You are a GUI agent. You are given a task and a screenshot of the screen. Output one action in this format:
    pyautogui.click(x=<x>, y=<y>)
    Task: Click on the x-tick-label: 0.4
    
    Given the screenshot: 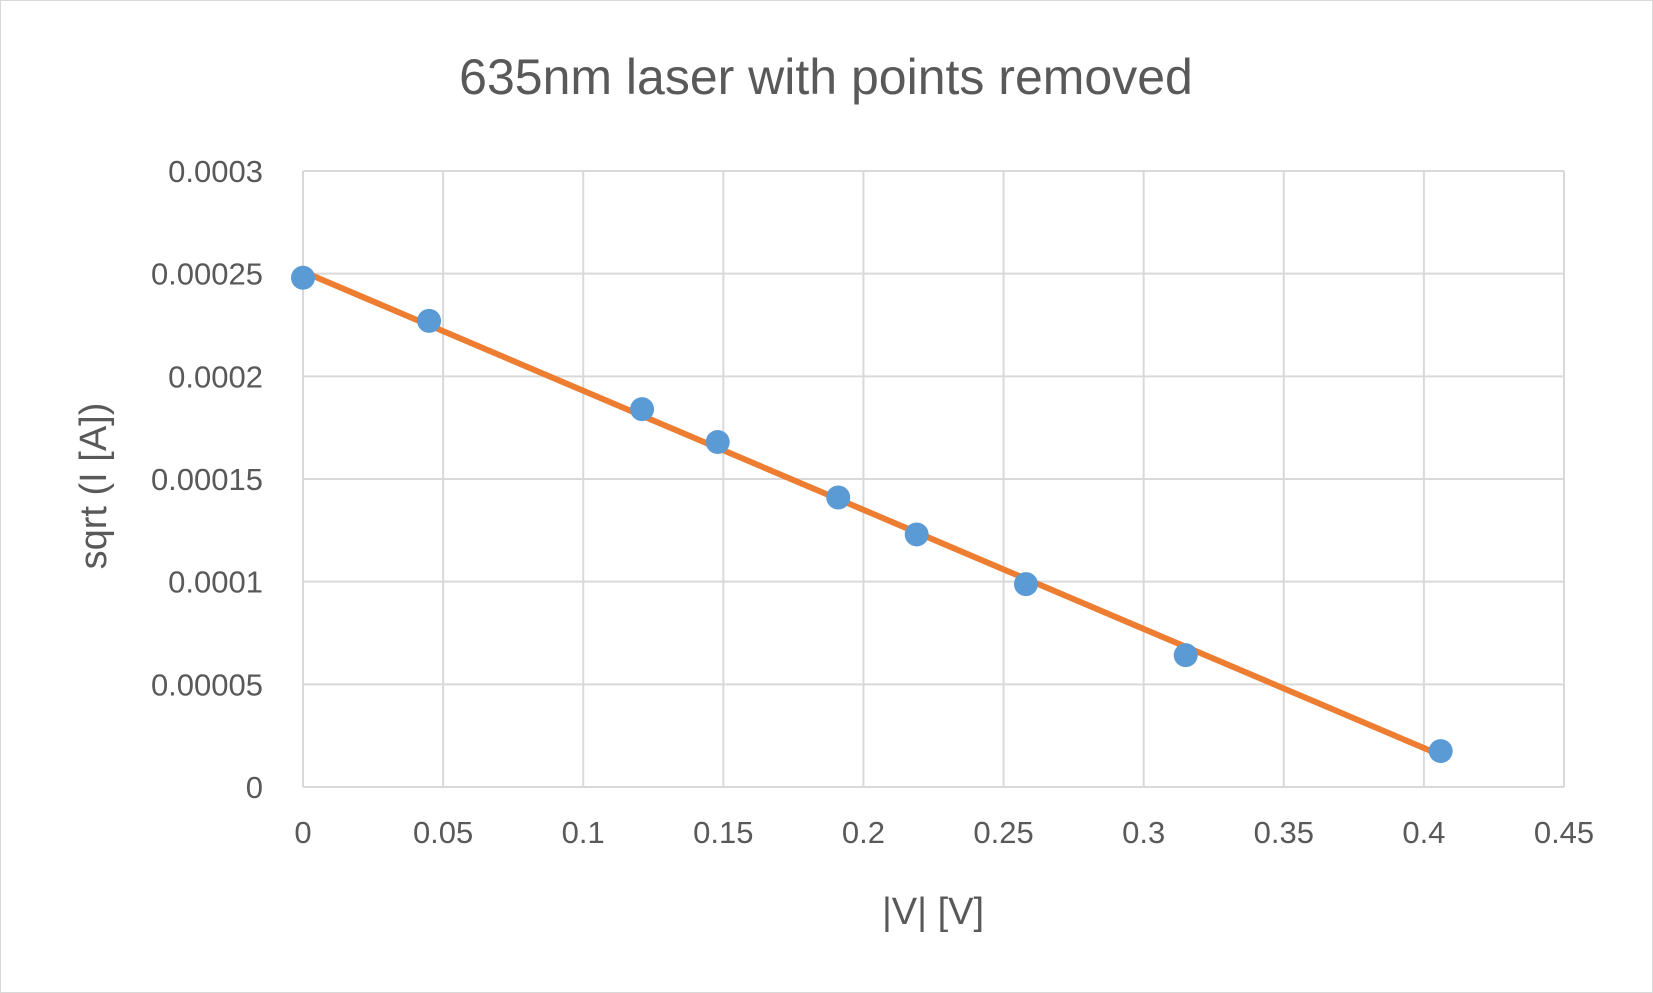 What is the action you would take?
    pyautogui.click(x=1423, y=832)
    